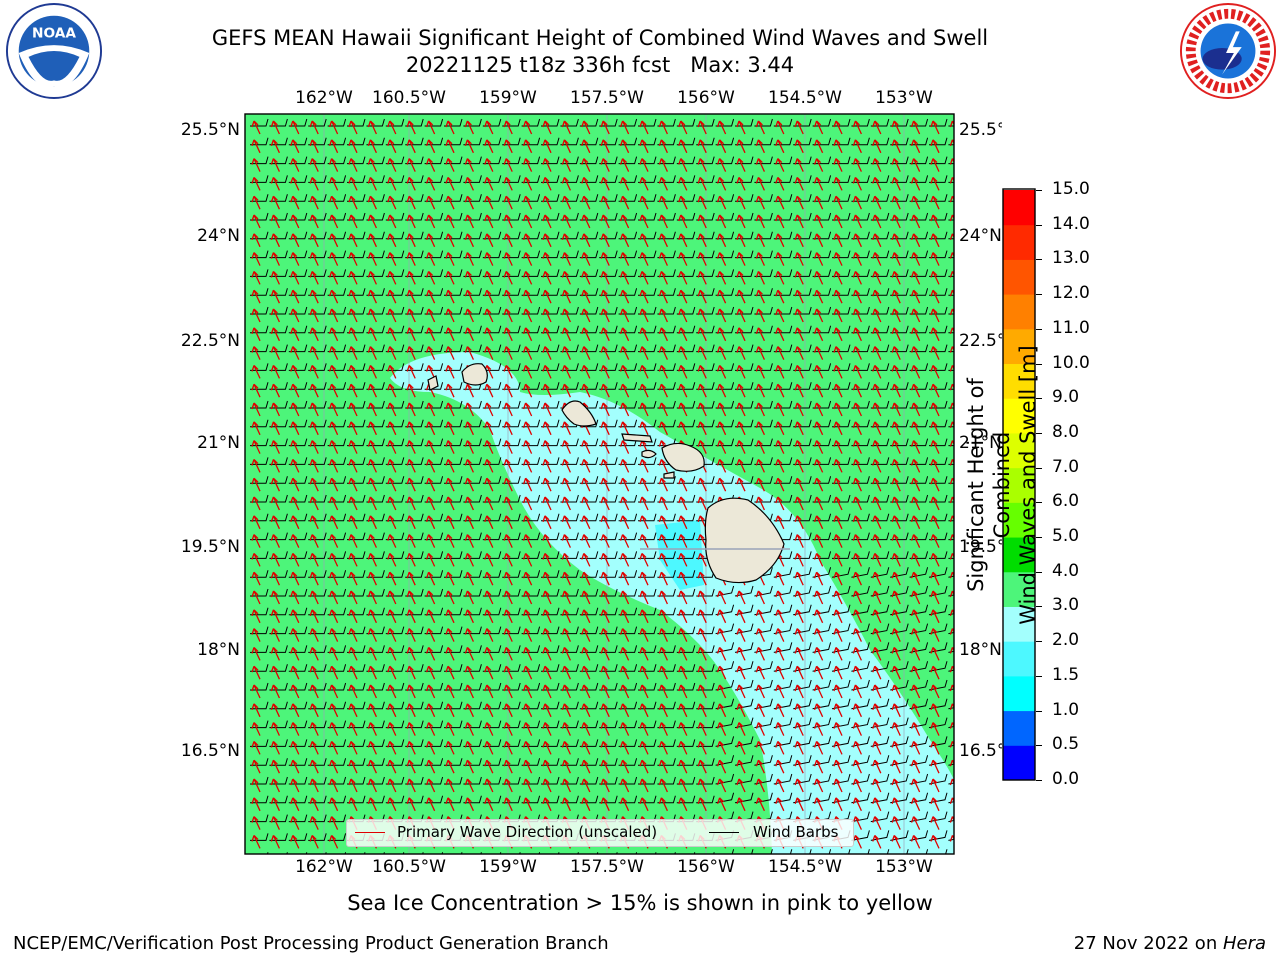  Describe the element at coordinates (218, 443) in the screenshot. I see `lat-tick-label-left: 21°N` at that location.